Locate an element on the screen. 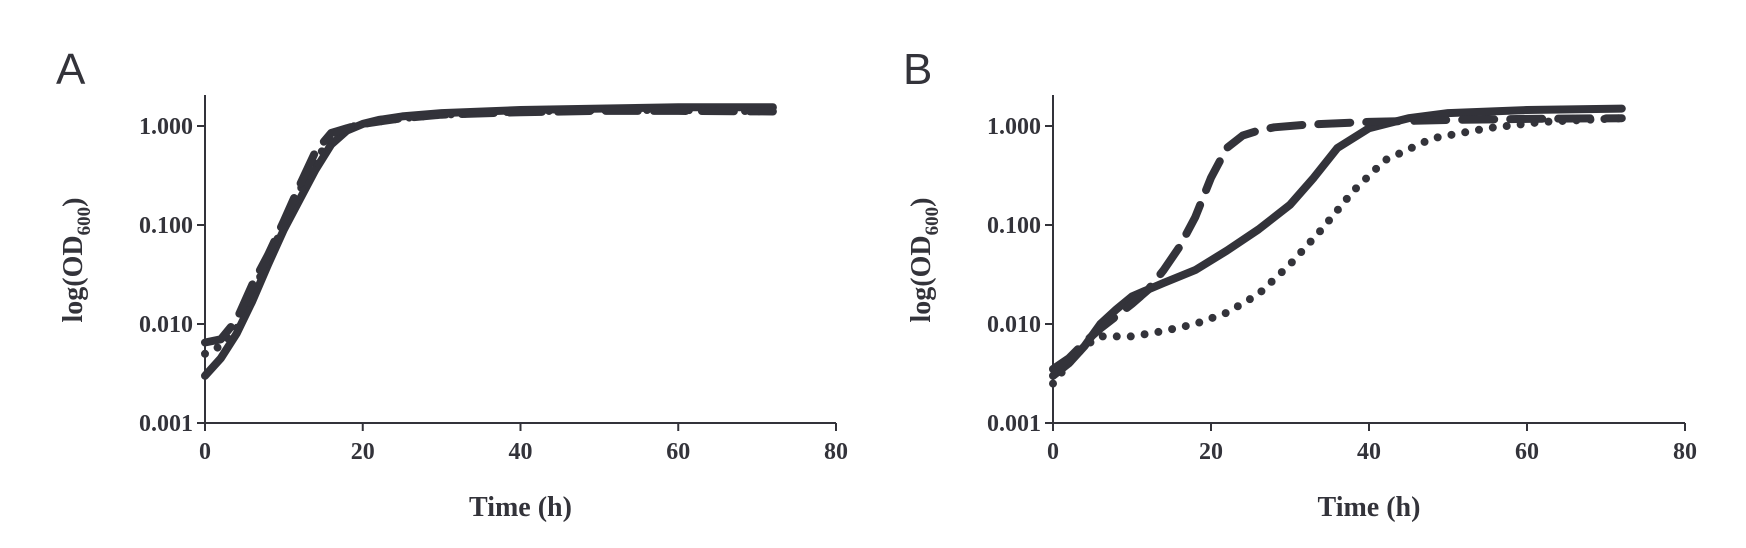 This screenshot has height=548, width=1746. y-tick-label-b: 0.001 is located at coordinates (1014, 424).